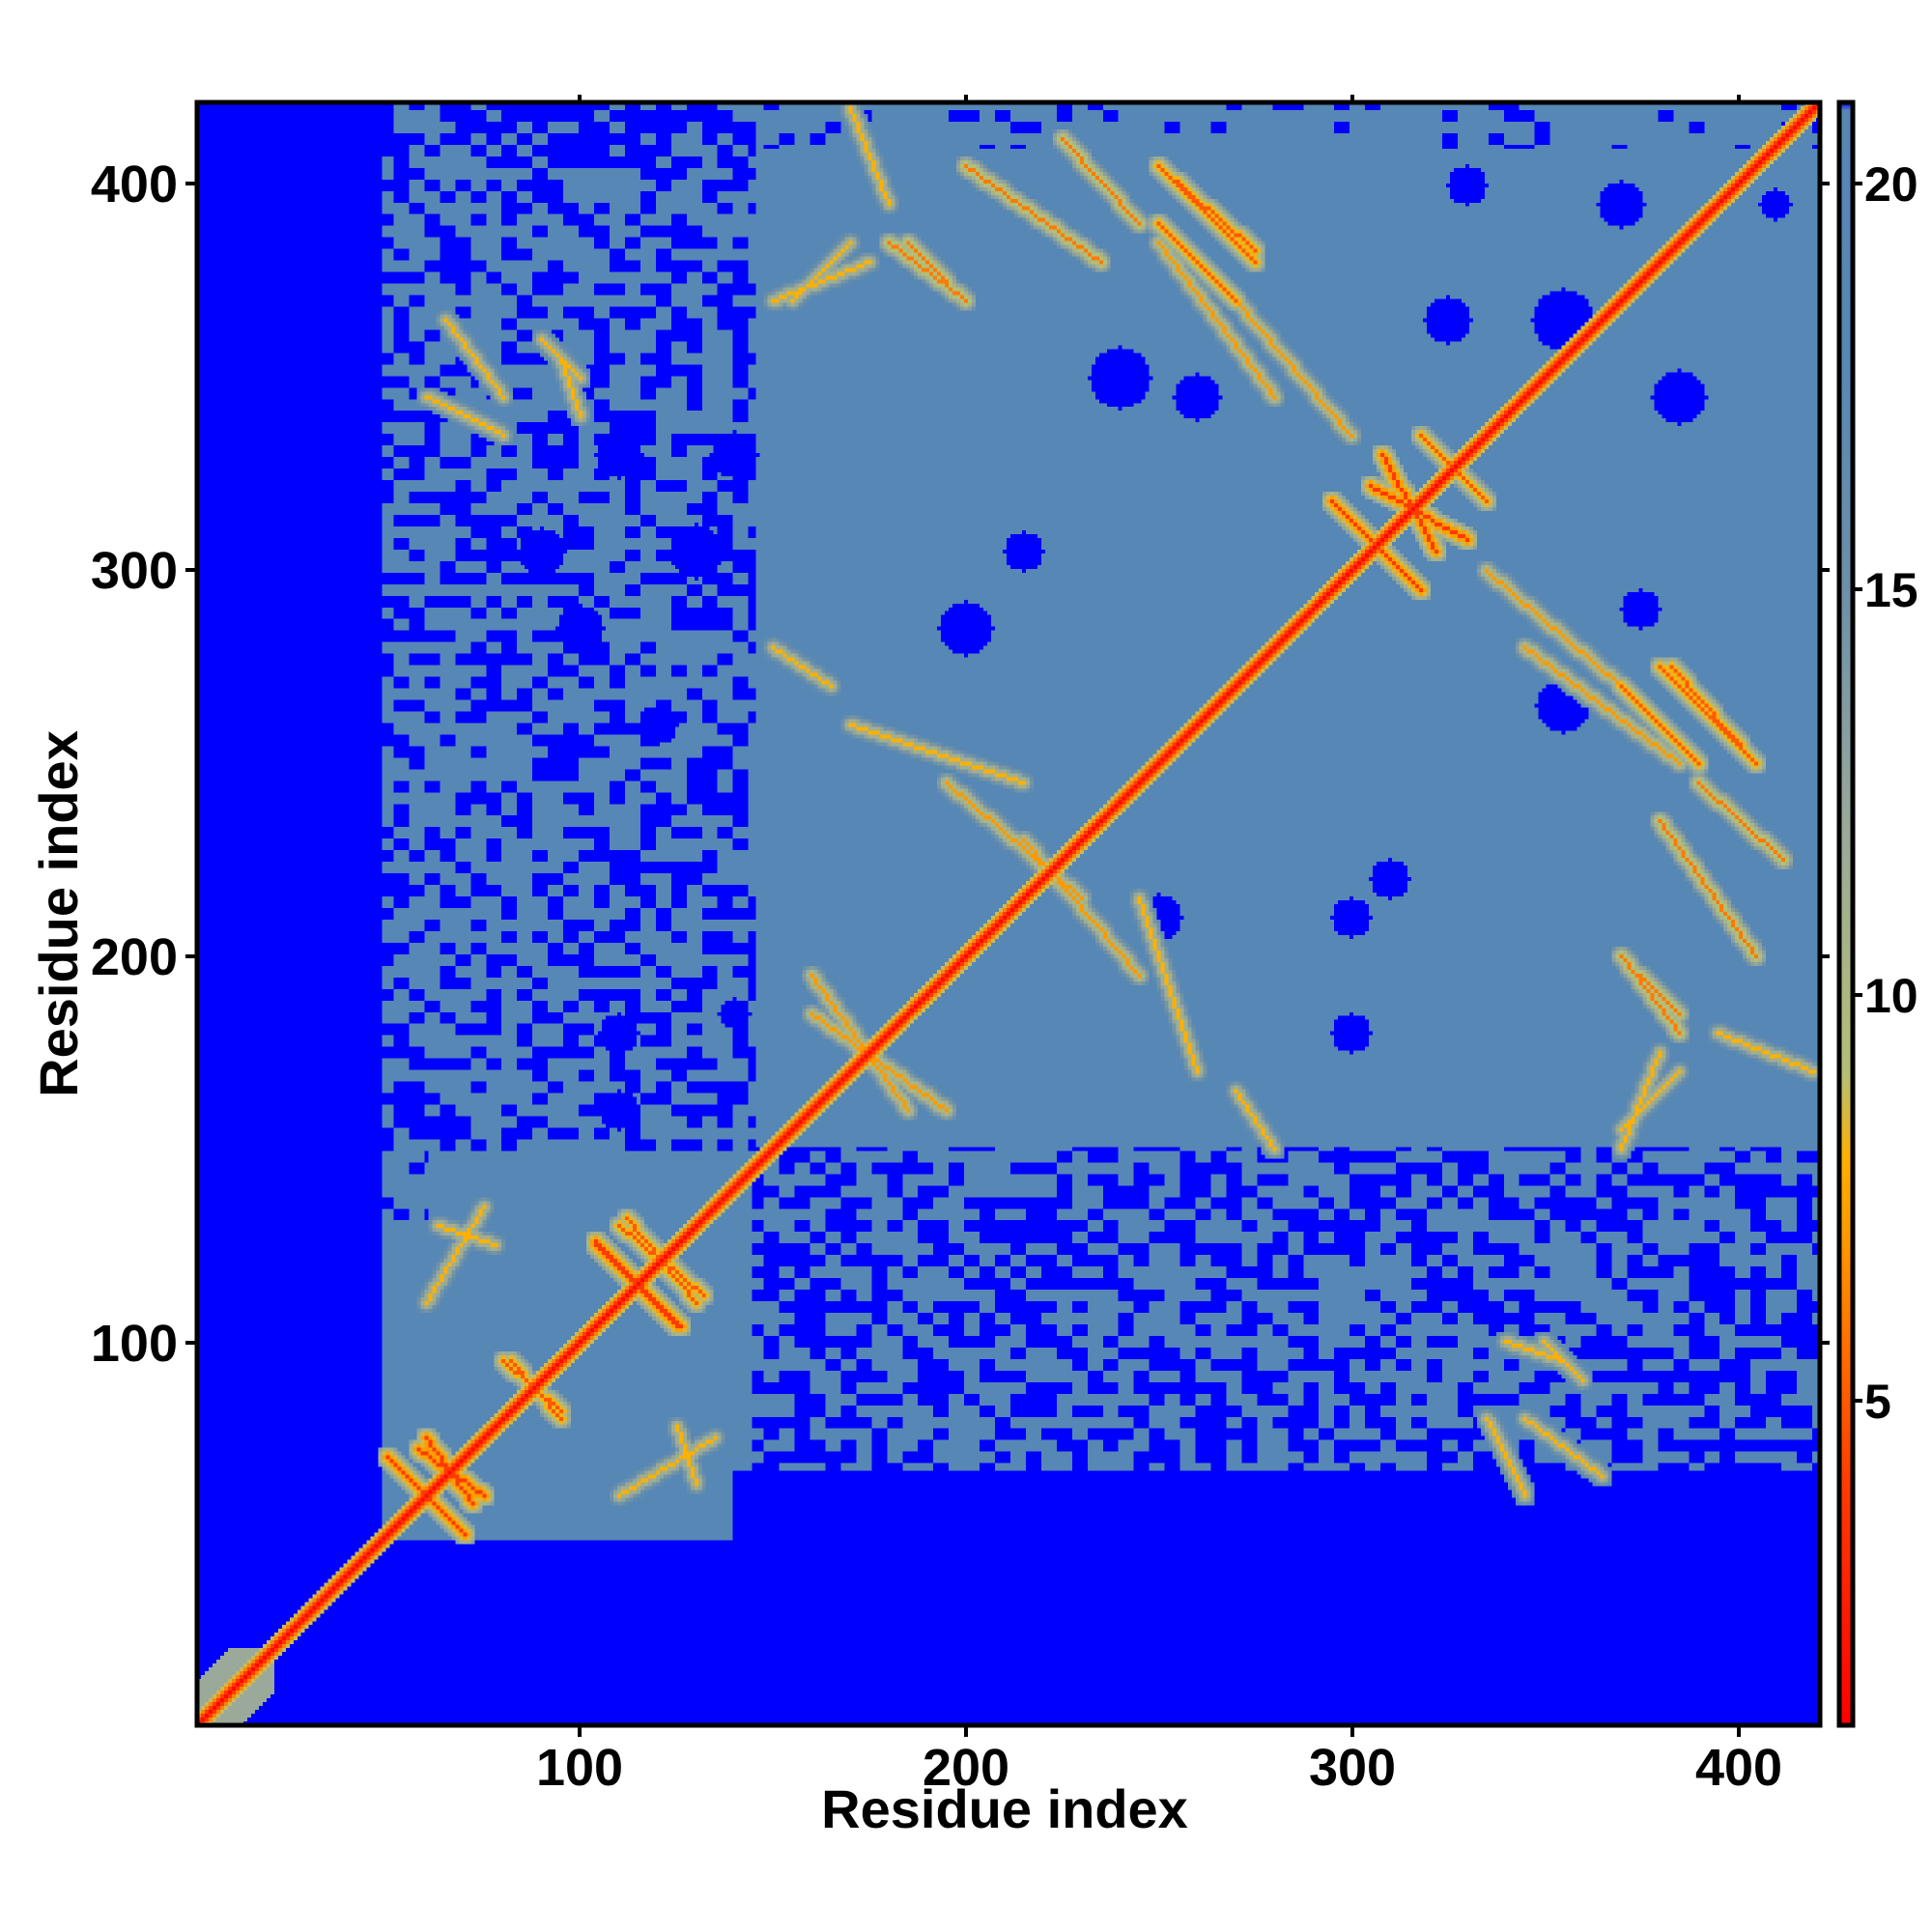 The width and height of the screenshot is (1932, 1932). I want to click on x-tick-label: 300, so click(1352, 1768).